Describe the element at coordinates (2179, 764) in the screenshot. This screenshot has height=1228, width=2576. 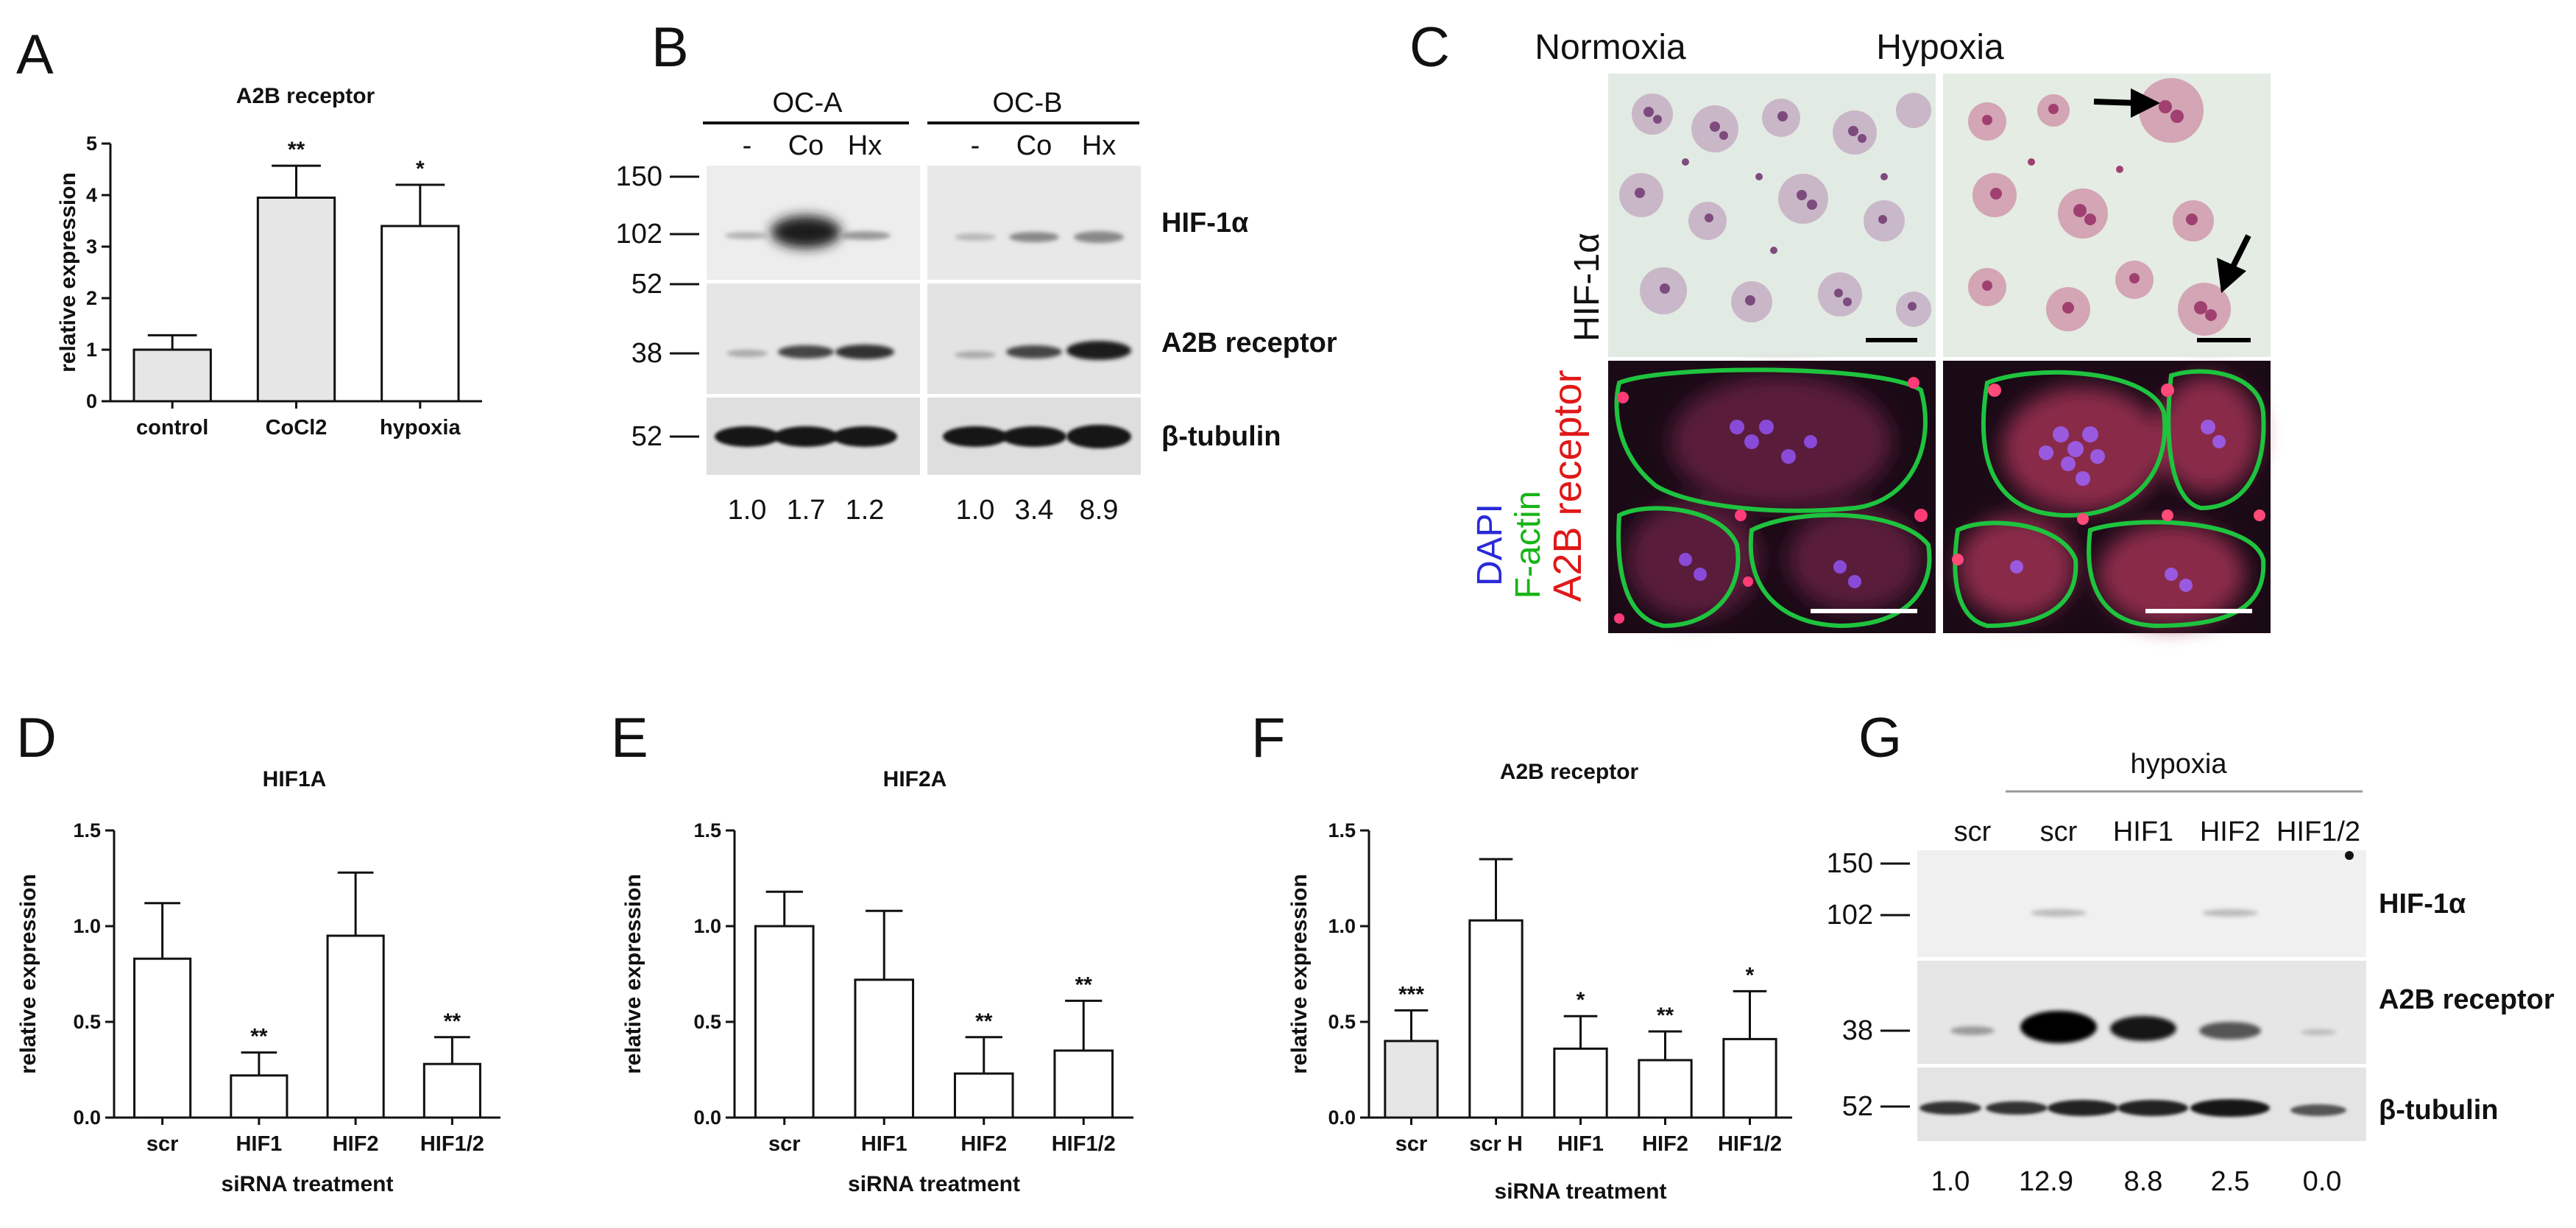
I see `condition-label-hypoxia: hypoxia` at that location.